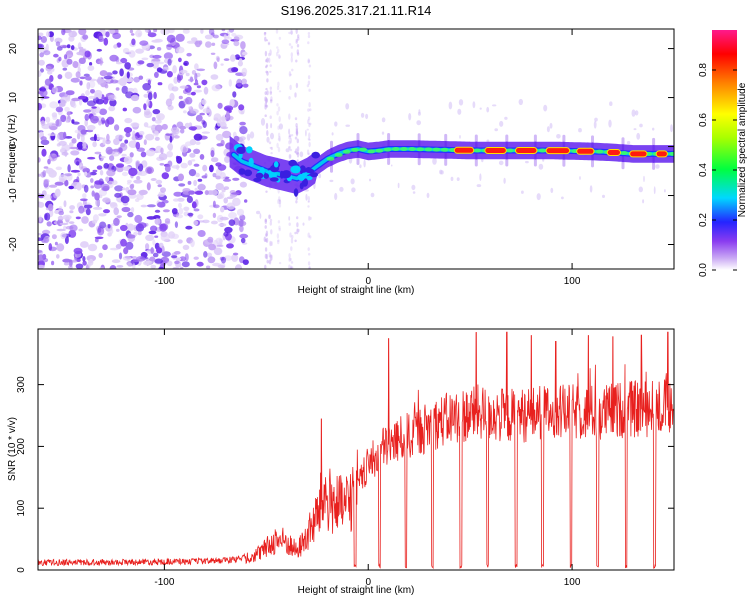  What do you see at coordinates (13, 146) in the screenshot?
I see `spectrogram-ytick-label: 0` at bounding box center [13, 146].